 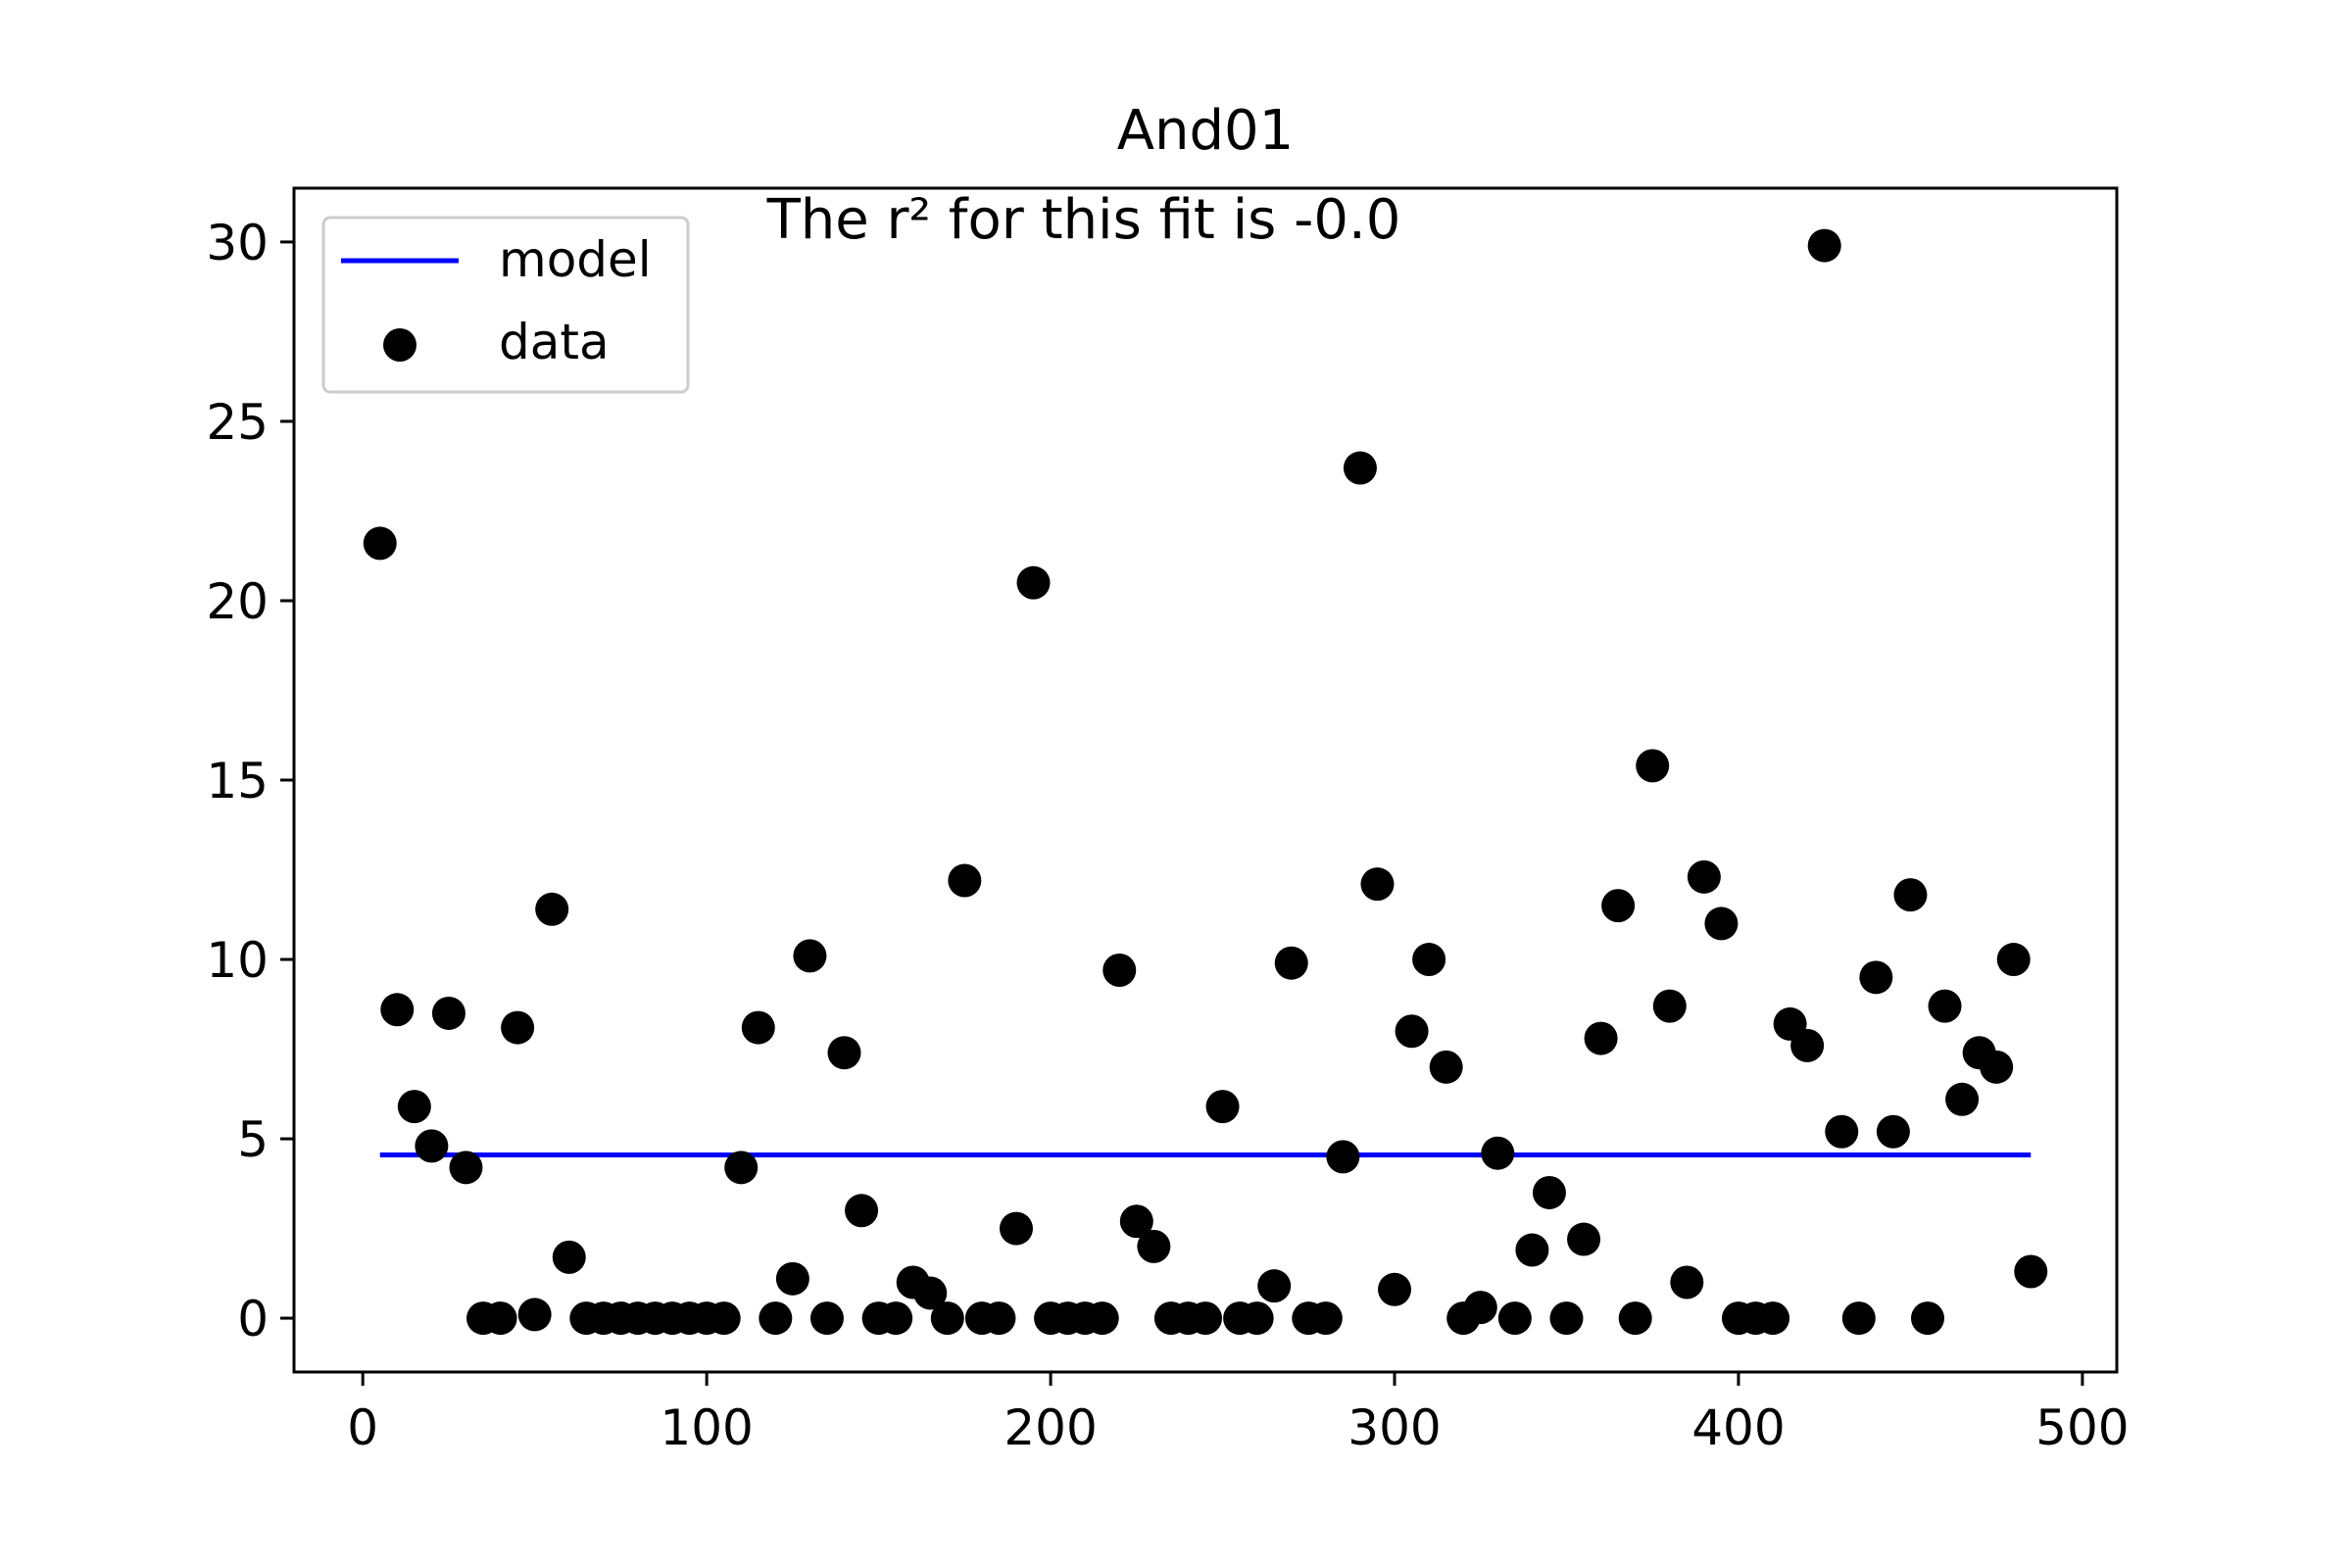 What do you see at coordinates (253, 1139) in the screenshot?
I see `y-tick-label: 5` at bounding box center [253, 1139].